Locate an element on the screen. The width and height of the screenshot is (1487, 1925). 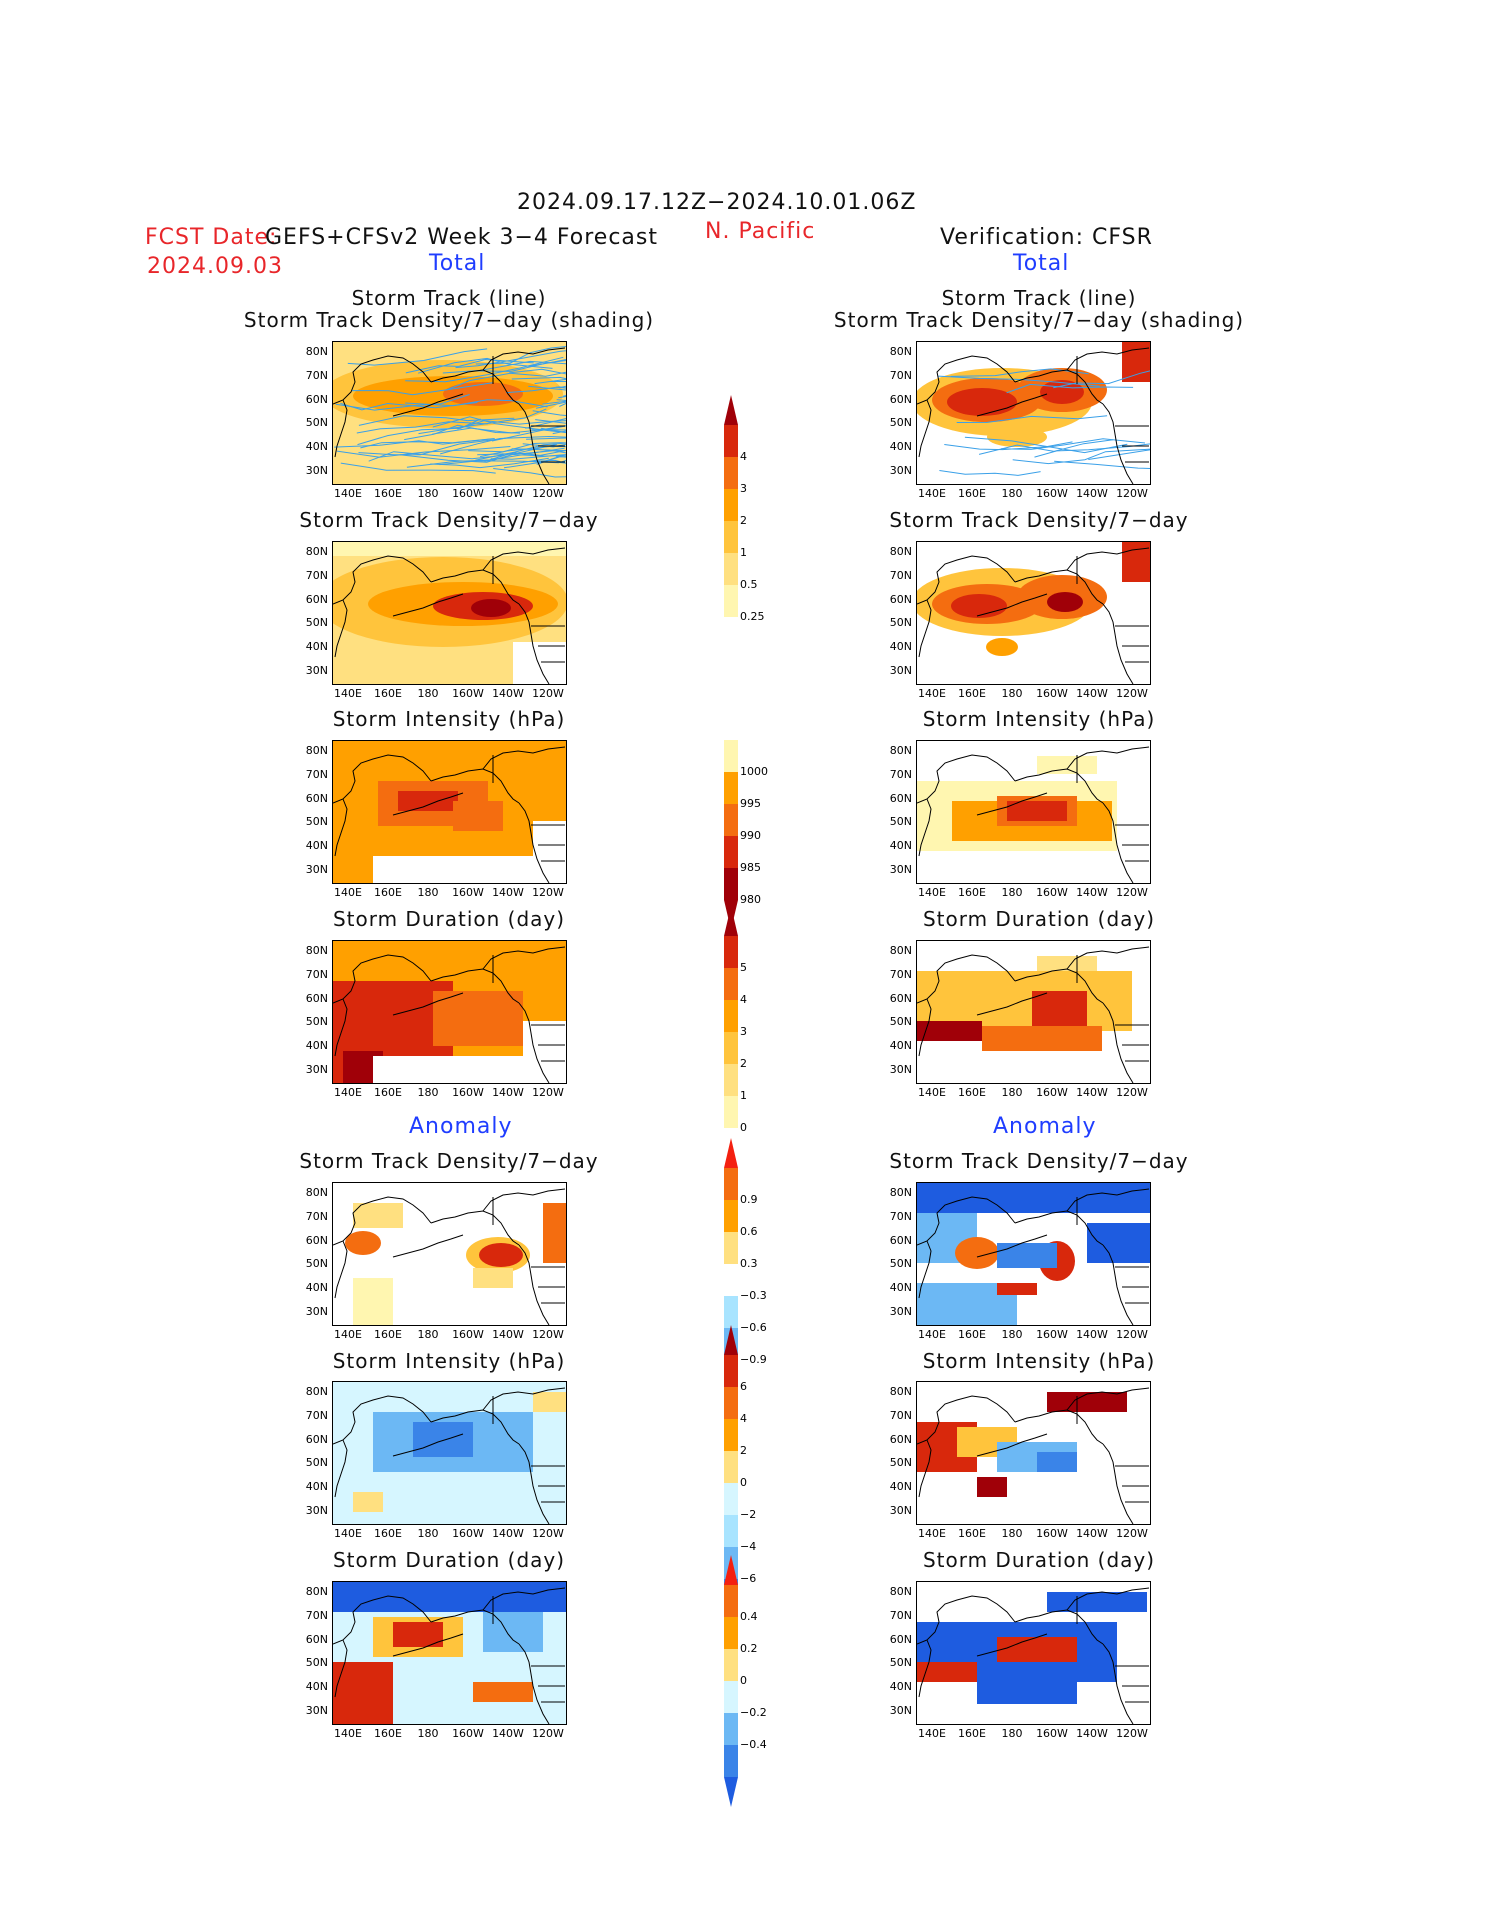
map-svg-fcstDensity is located at coordinates (449, 613).